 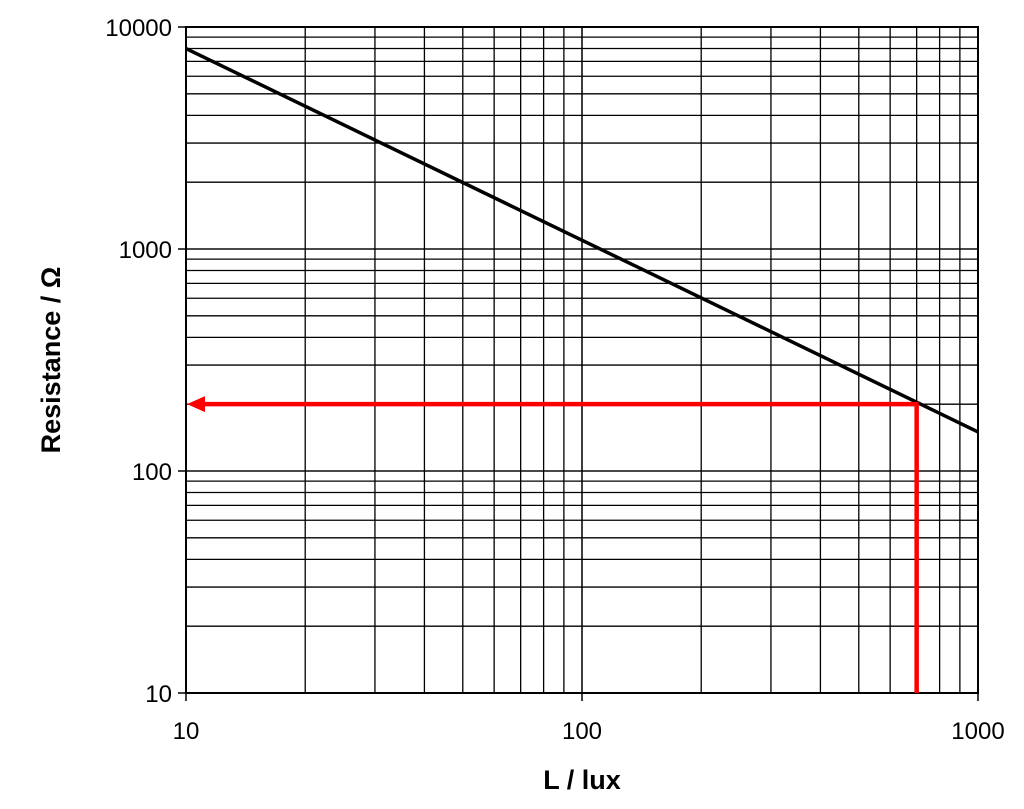 What do you see at coordinates (582, 731) in the screenshot?
I see `x-tick-label: 100` at bounding box center [582, 731].